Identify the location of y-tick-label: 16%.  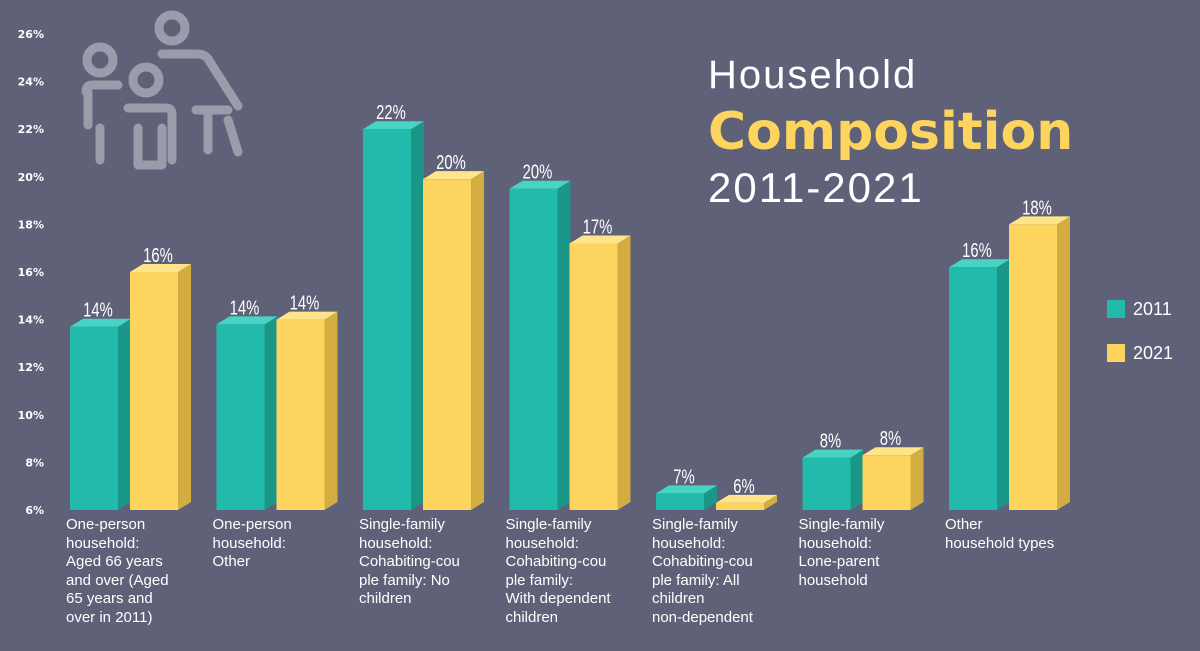
(31, 272).